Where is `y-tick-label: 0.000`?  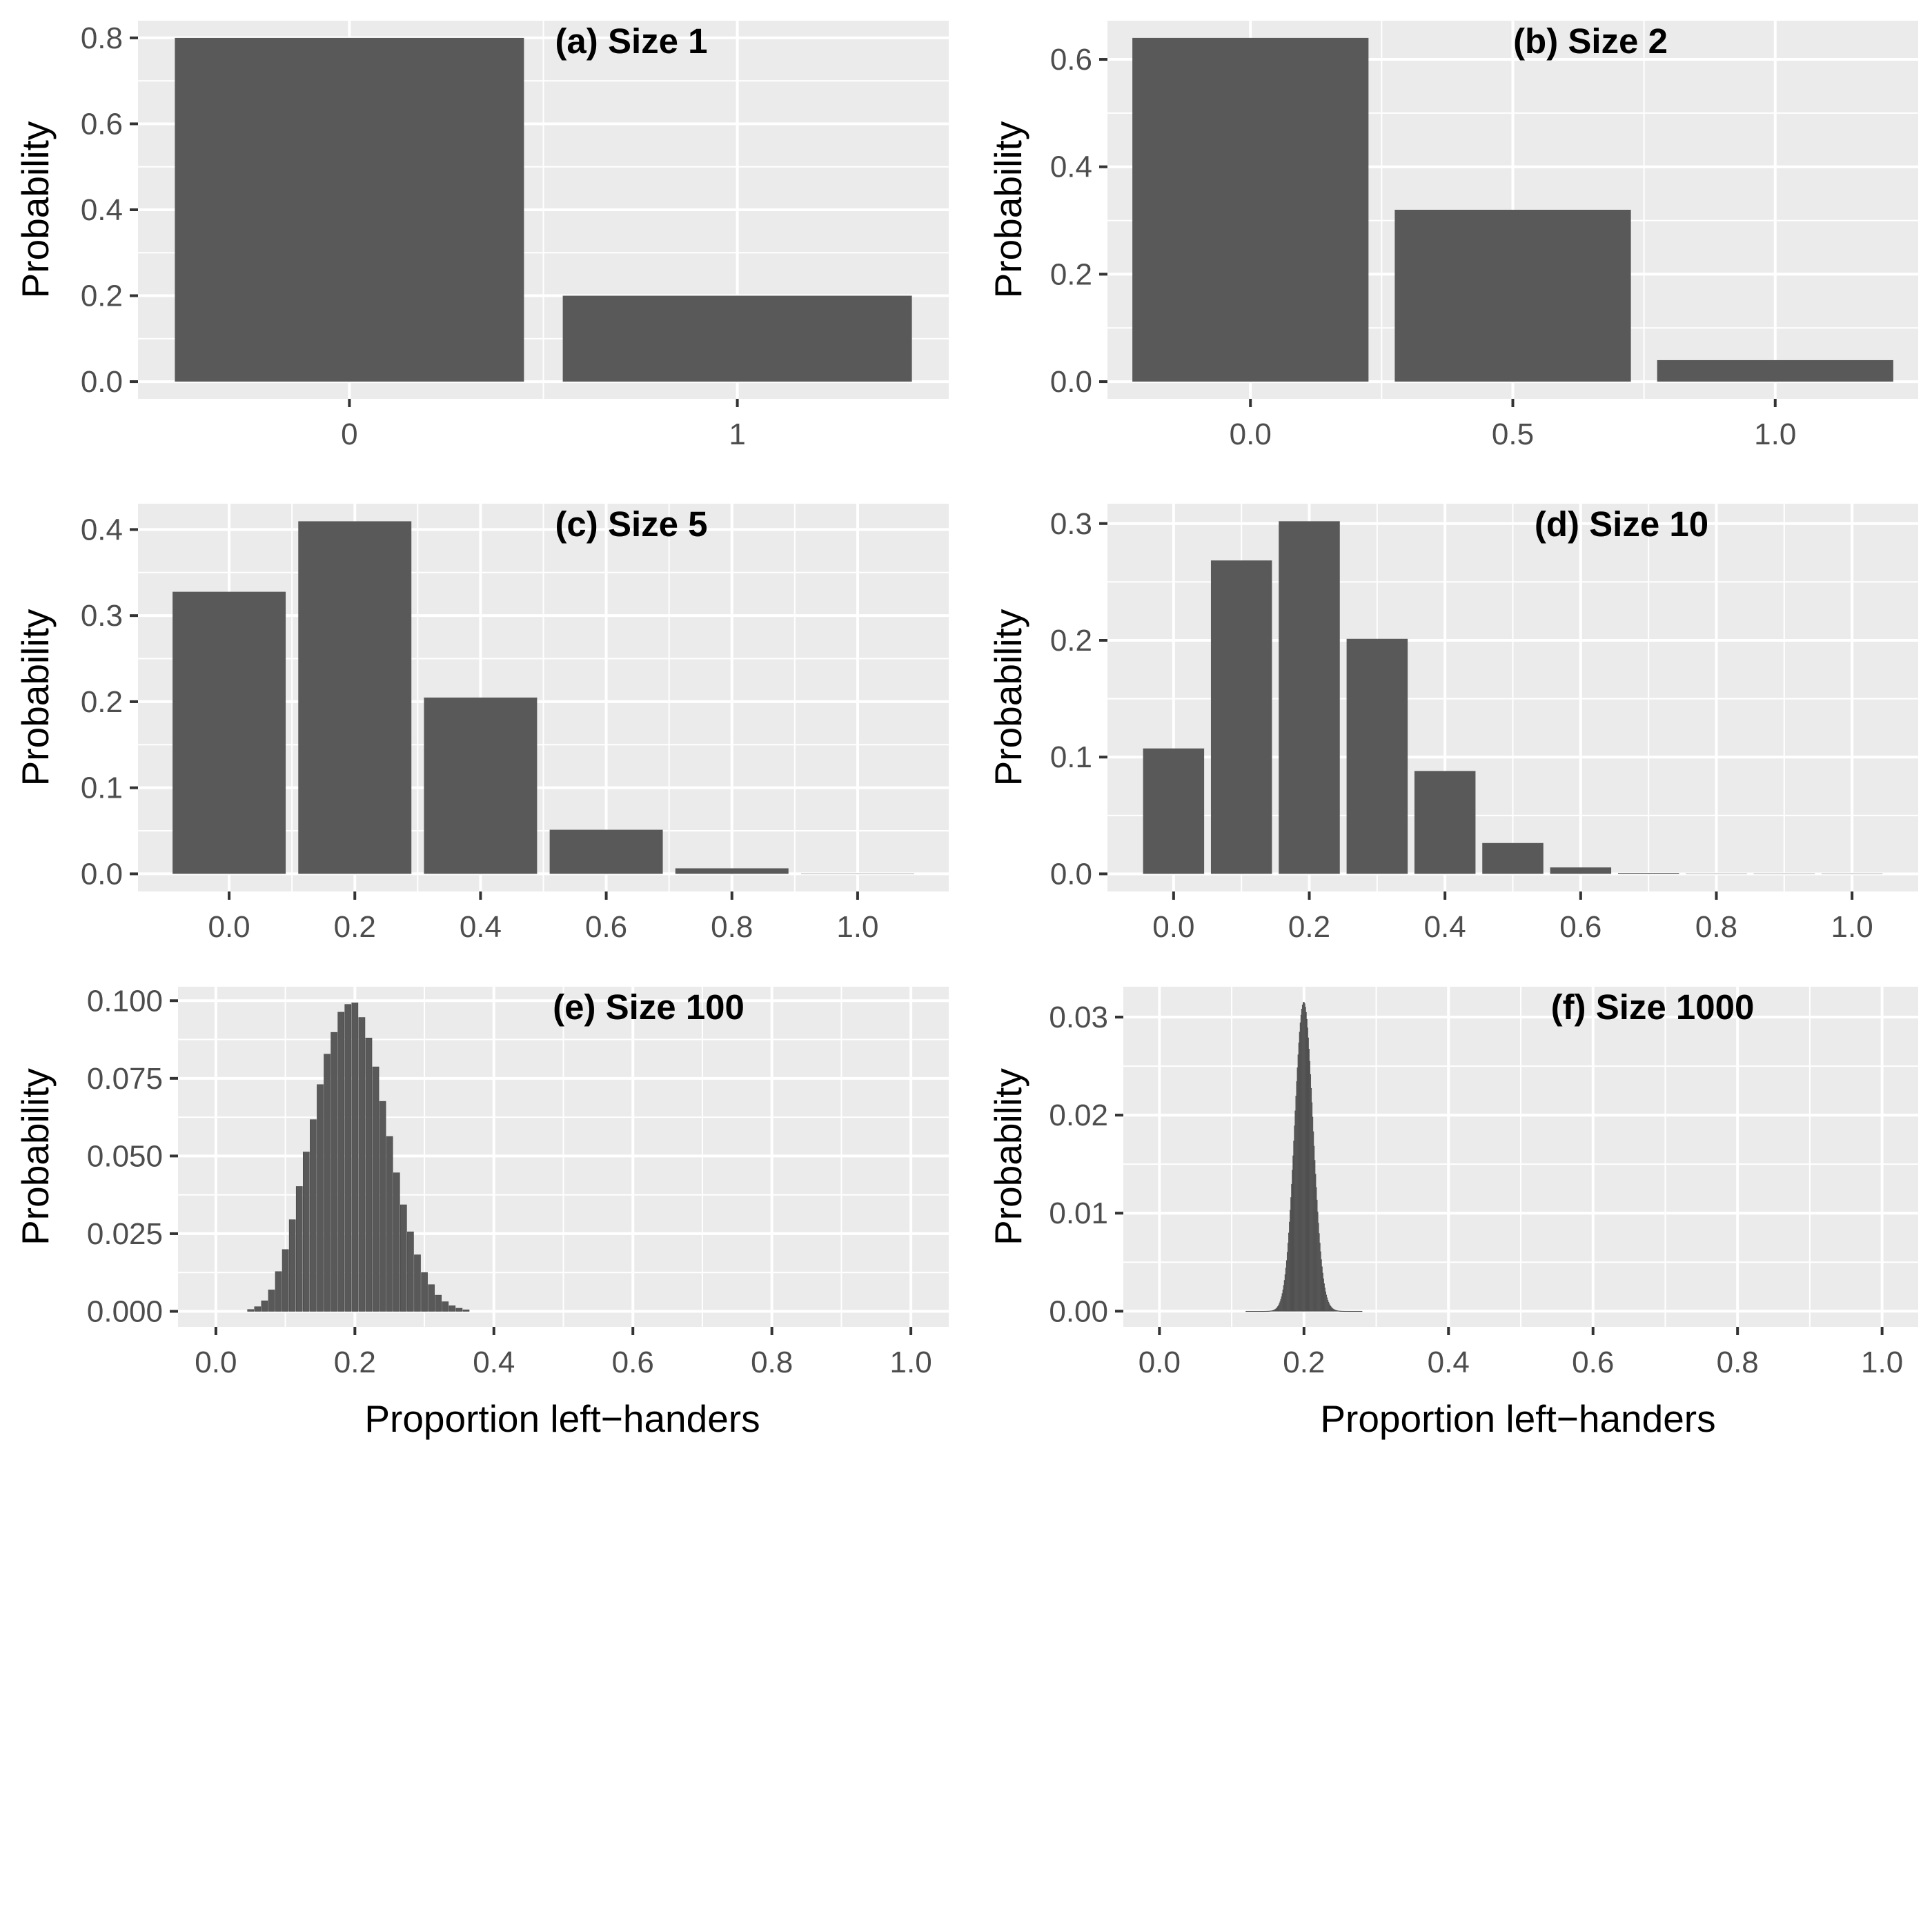 y-tick-label: 0.000 is located at coordinates (125, 1311).